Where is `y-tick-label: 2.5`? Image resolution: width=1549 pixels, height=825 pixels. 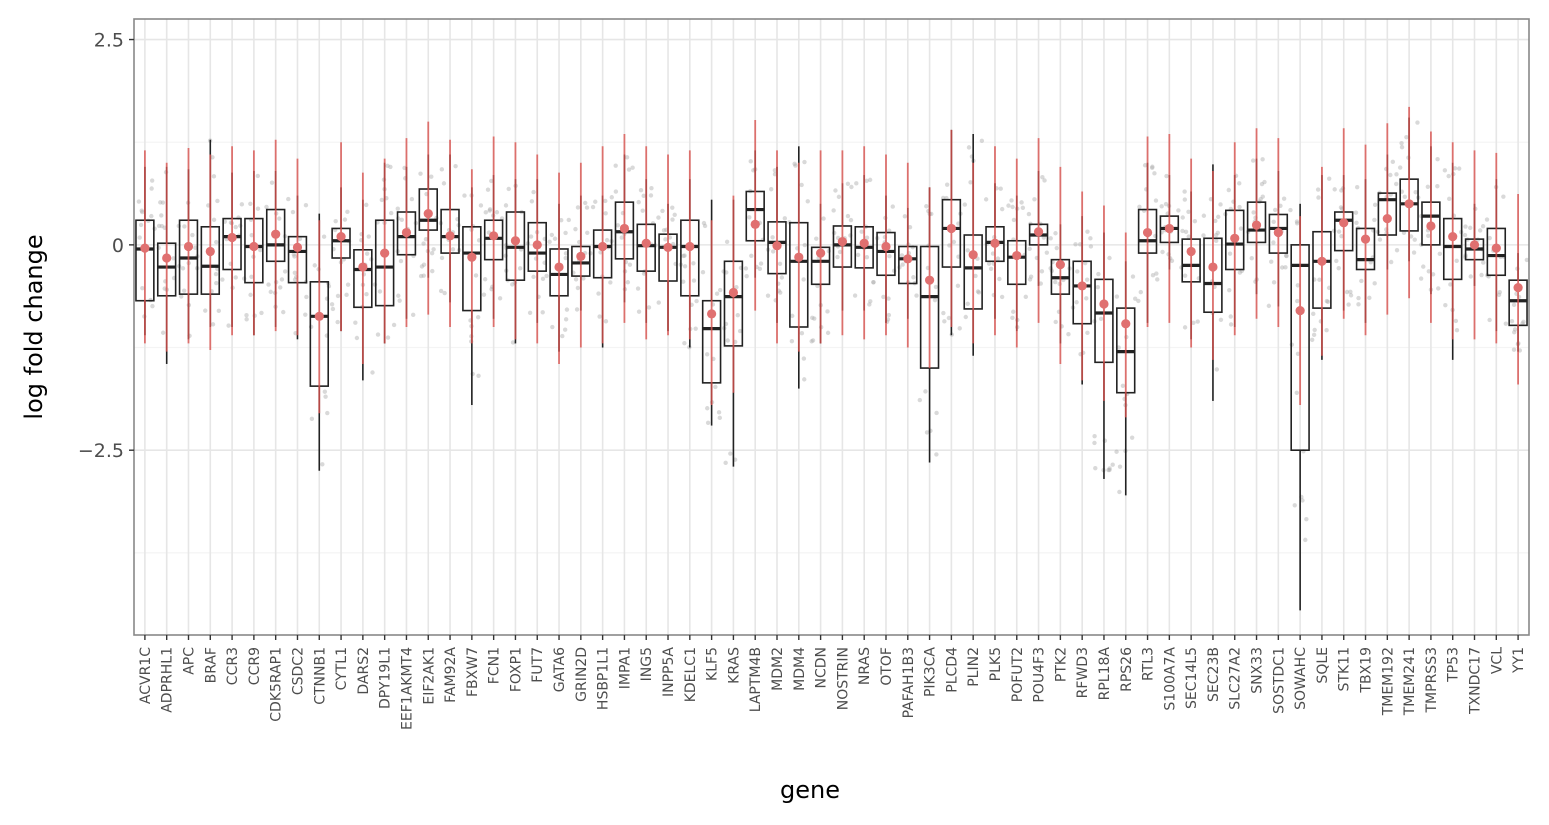
y-tick-label: 2.5 is located at coordinates (109, 41).